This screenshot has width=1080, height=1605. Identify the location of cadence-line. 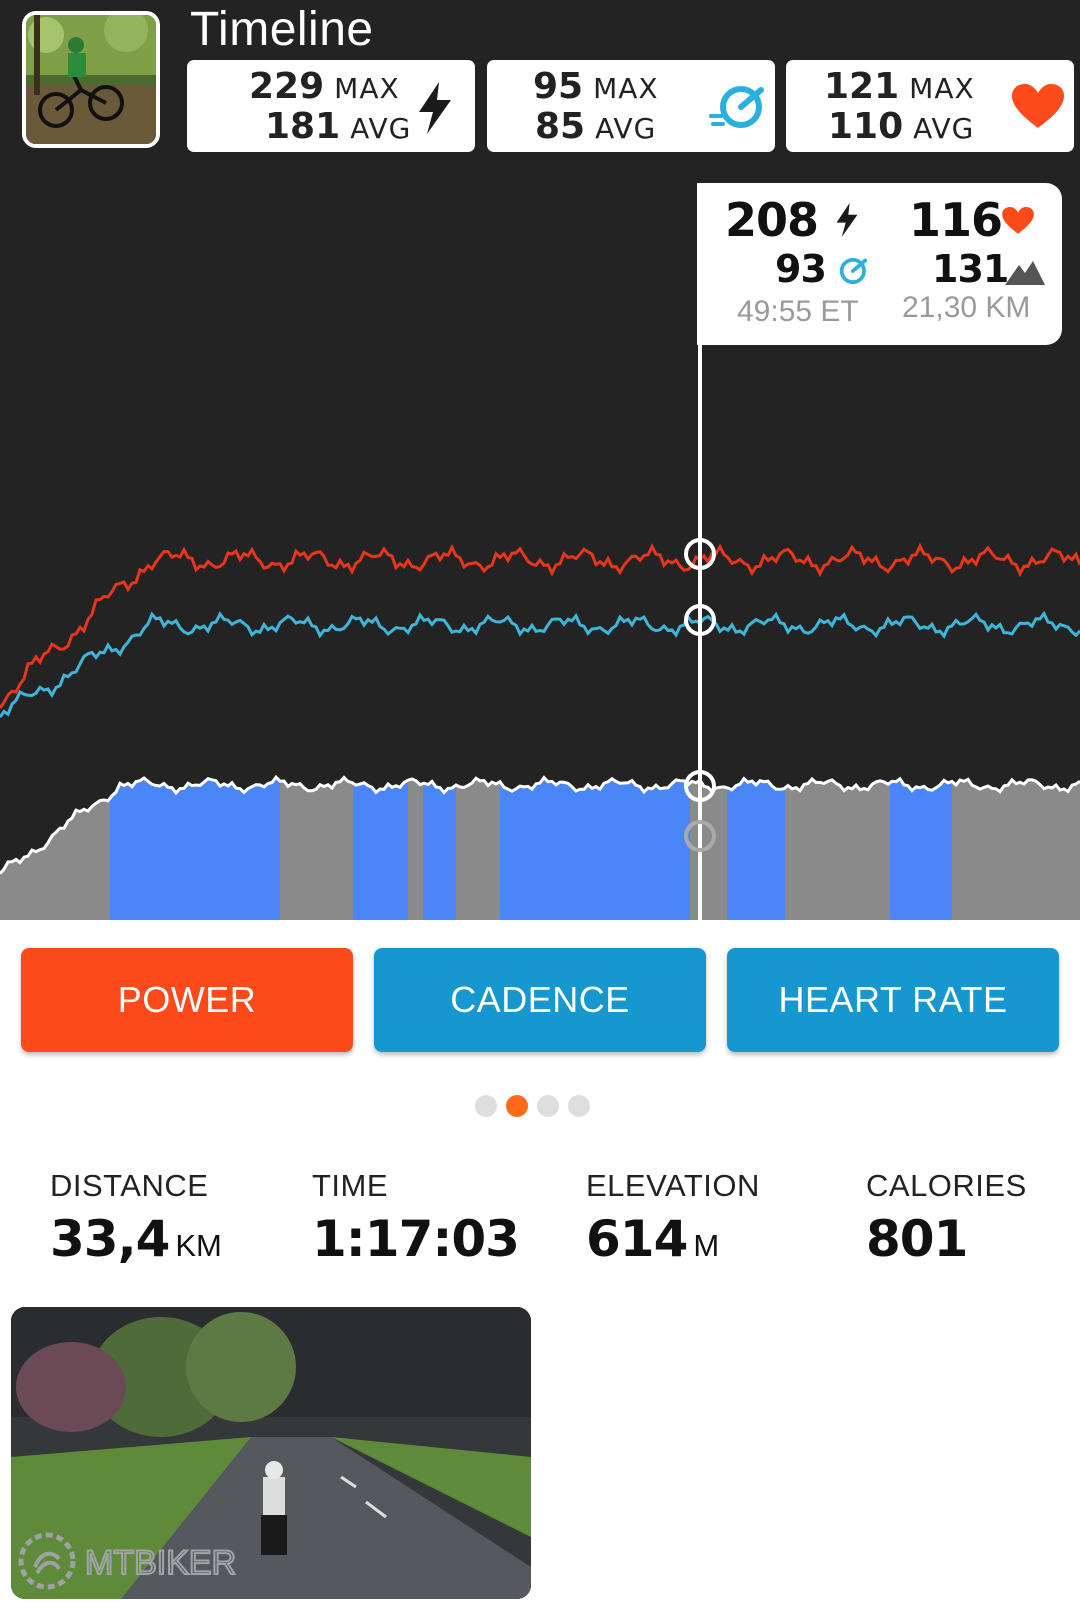
(540, 664).